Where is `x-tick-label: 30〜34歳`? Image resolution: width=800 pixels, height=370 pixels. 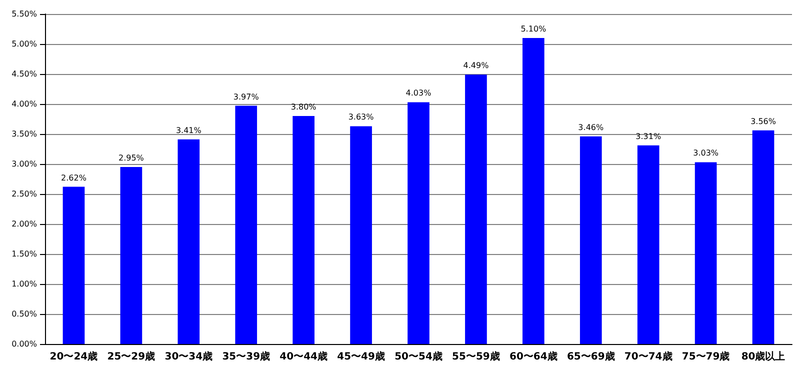
x-tick-label: 30〜34歳 is located at coordinates (188, 356).